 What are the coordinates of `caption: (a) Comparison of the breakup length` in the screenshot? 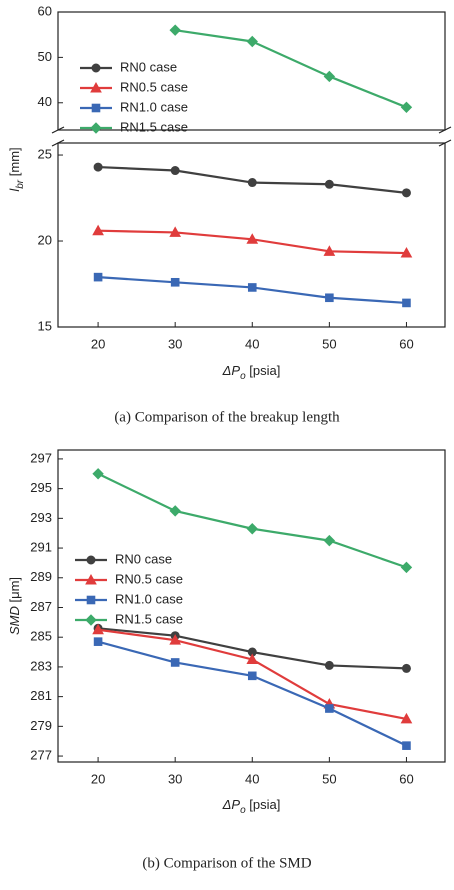 It's located at (227, 417).